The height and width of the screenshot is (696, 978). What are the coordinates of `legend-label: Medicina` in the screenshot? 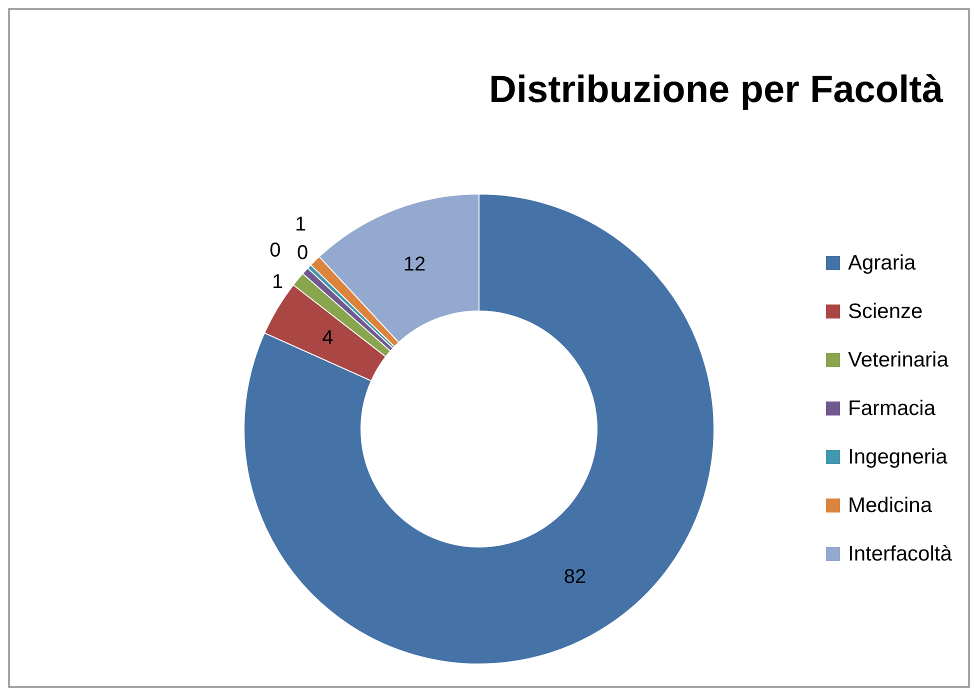 It's located at (890, 505).